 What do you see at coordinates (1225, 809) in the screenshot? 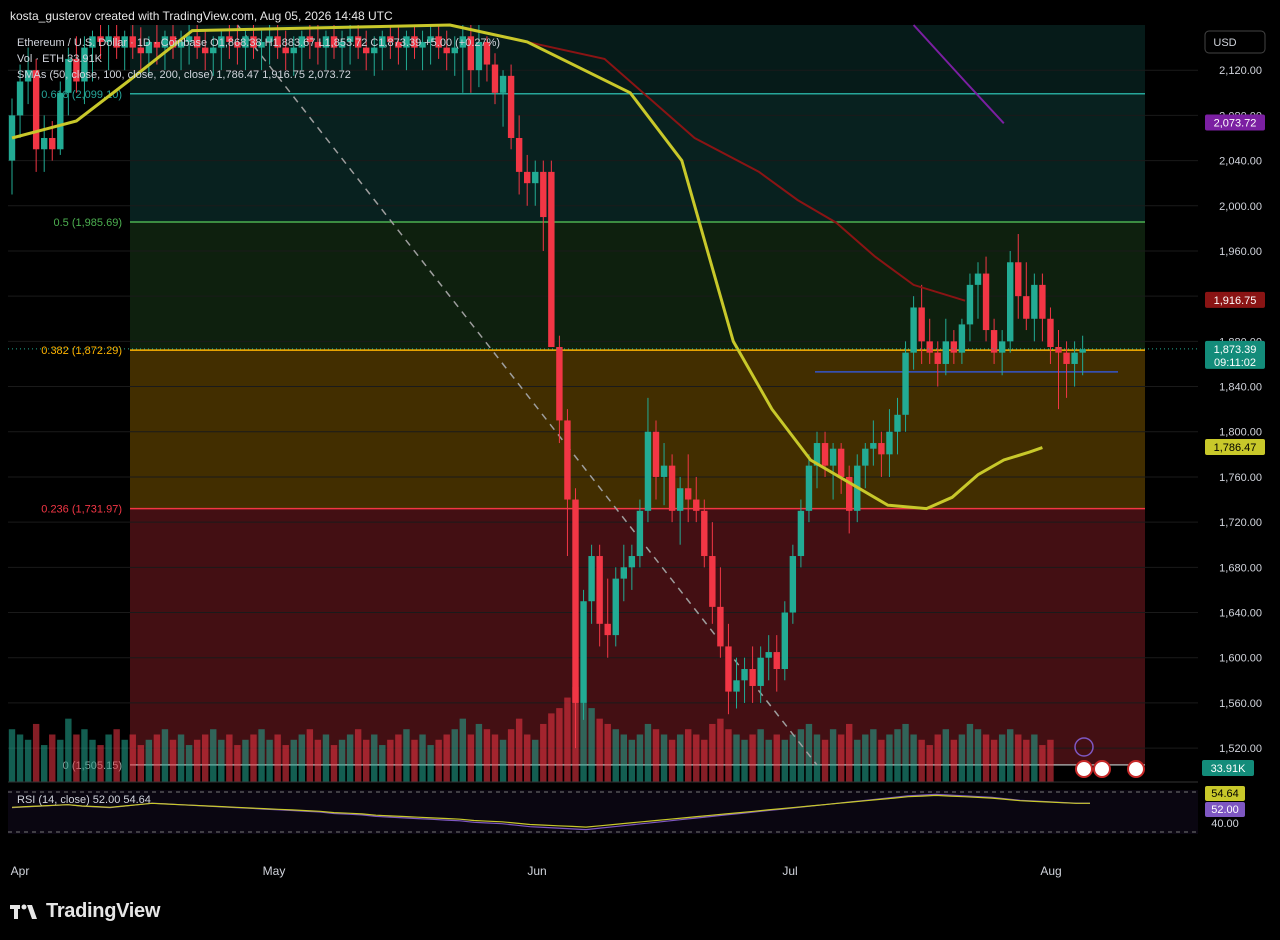
I see `rsi-tag` at bounding box center [1225, 809].